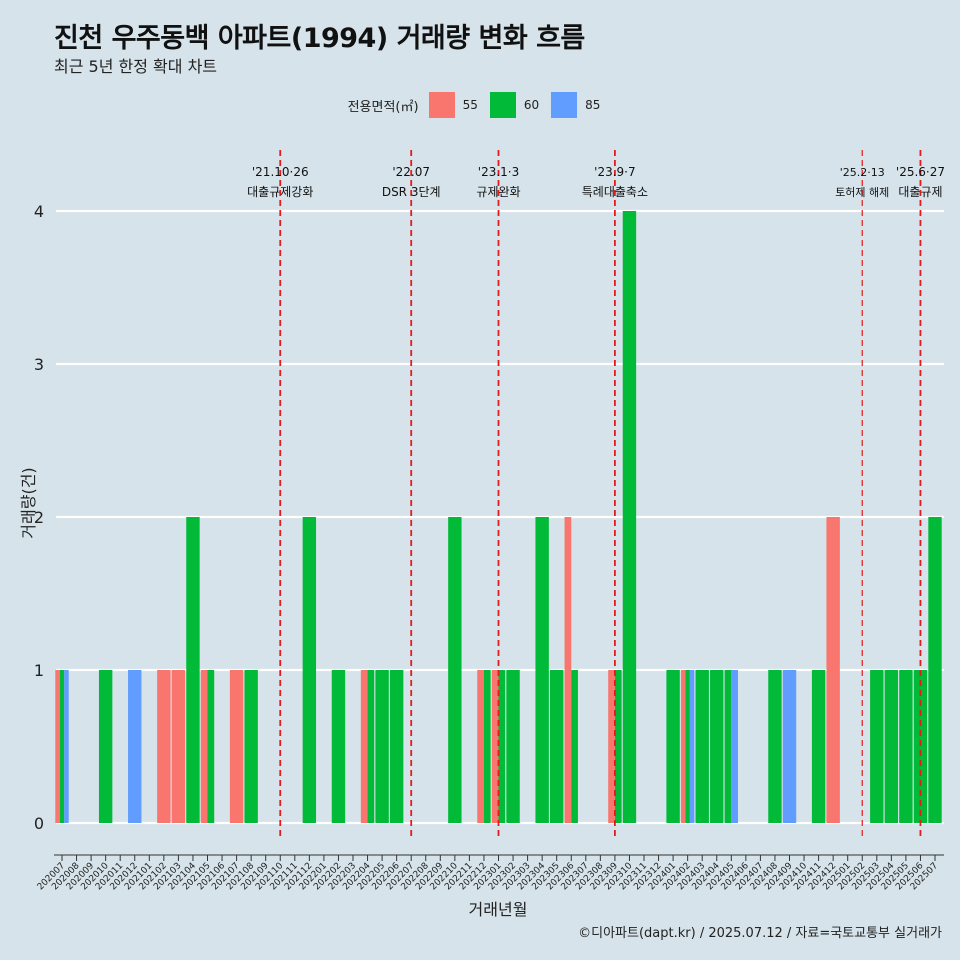 The image size is (960, 960). What do you see at coordinates (319, 38) in the screenshot?
I see `chart-title: 진천 우주동백 아파트(1994) 거래량 변화 흐름` at bounding box center [319, 38].